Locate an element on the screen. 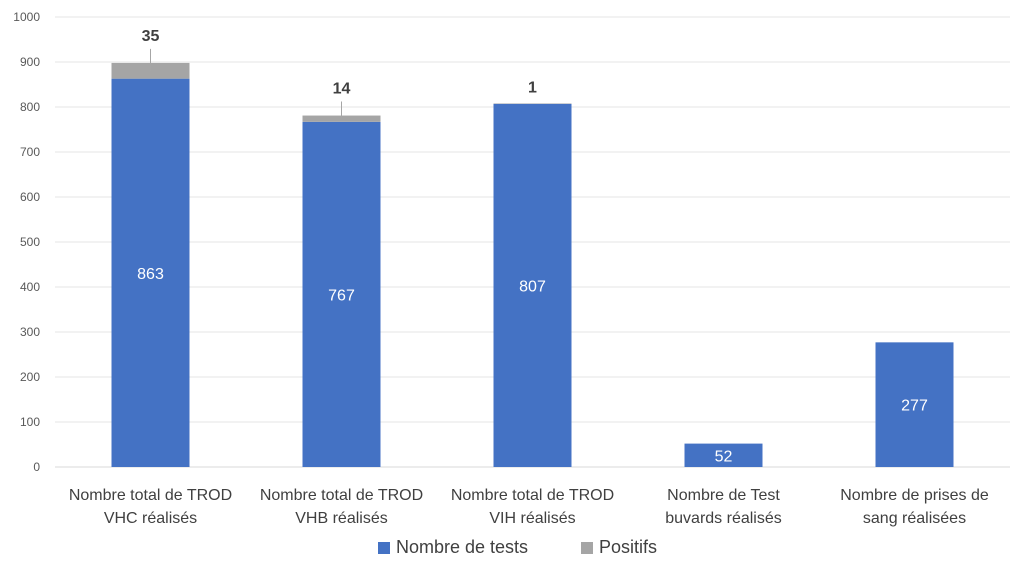 The image size is (1017, 571). data-label-positifs: 35 is located at coordinates (151, 36).